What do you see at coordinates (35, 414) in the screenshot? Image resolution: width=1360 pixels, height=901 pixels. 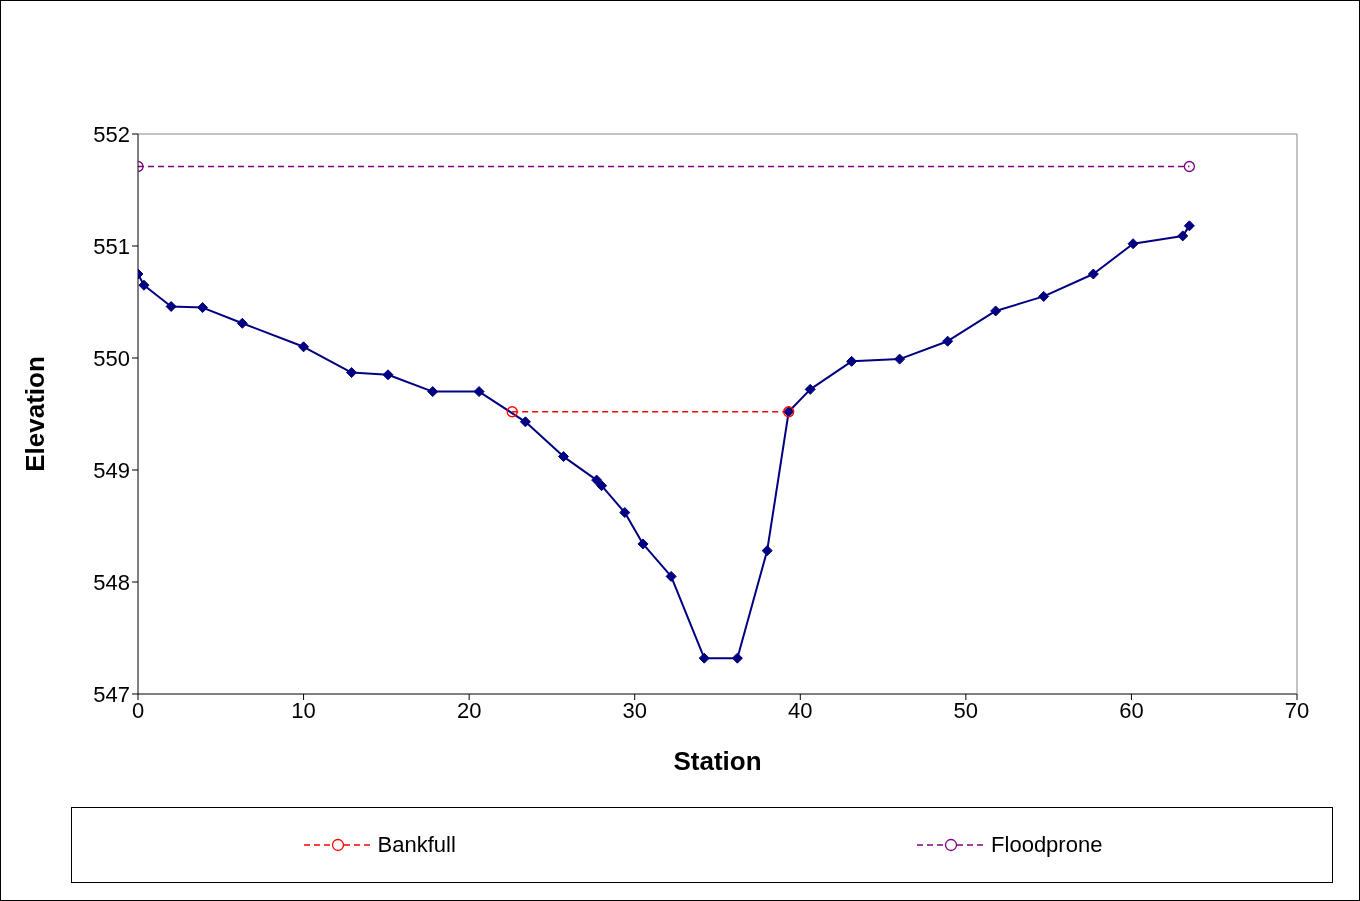 I see `y-axis-title: Elevation` at bounding box center [35, 414].